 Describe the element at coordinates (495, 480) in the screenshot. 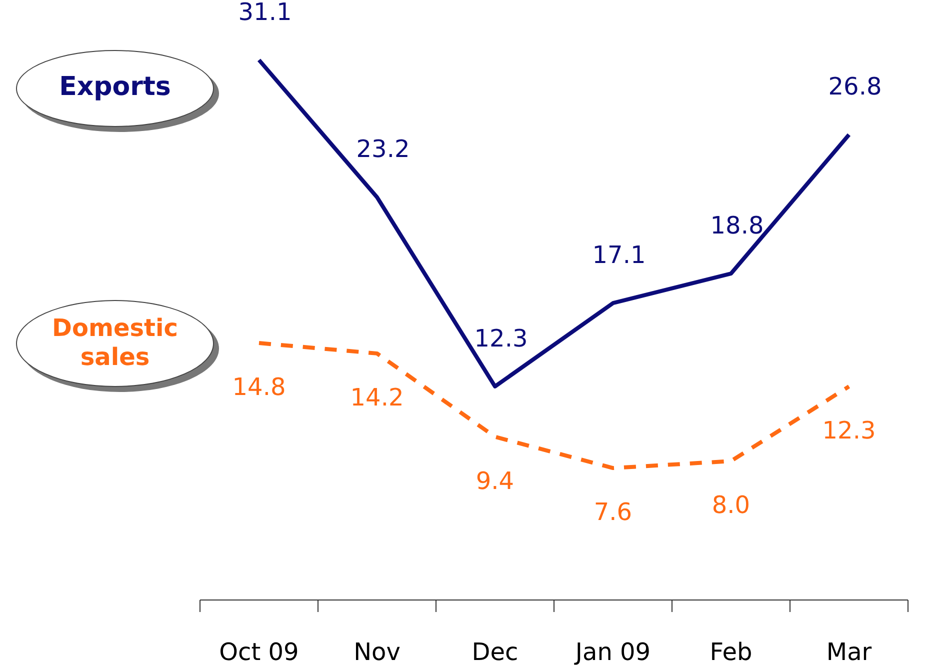

I see `data-label: 9.4` at that location.